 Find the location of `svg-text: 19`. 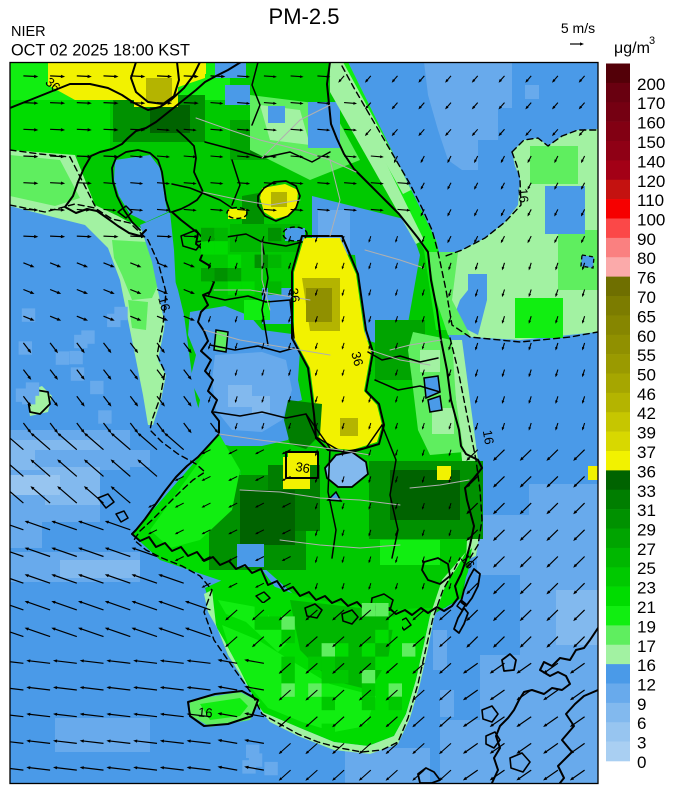

svg-text: 19 is located at coordinates (646, 626).